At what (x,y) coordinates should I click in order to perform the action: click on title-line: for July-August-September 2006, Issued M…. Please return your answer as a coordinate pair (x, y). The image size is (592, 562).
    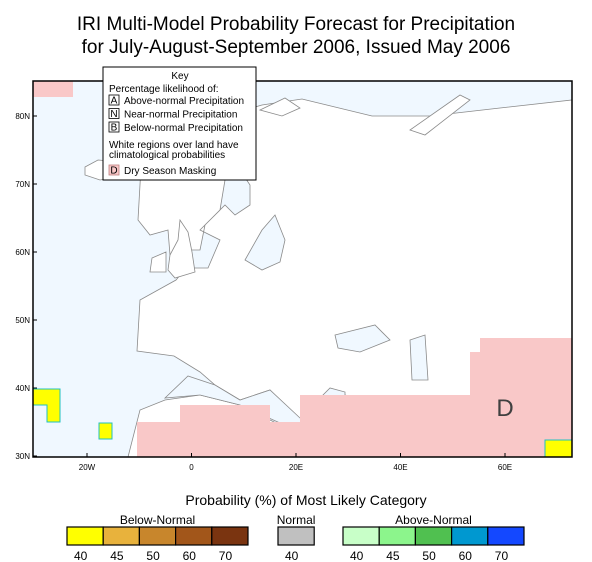
    Looking at the image, I should click on (296, 47).